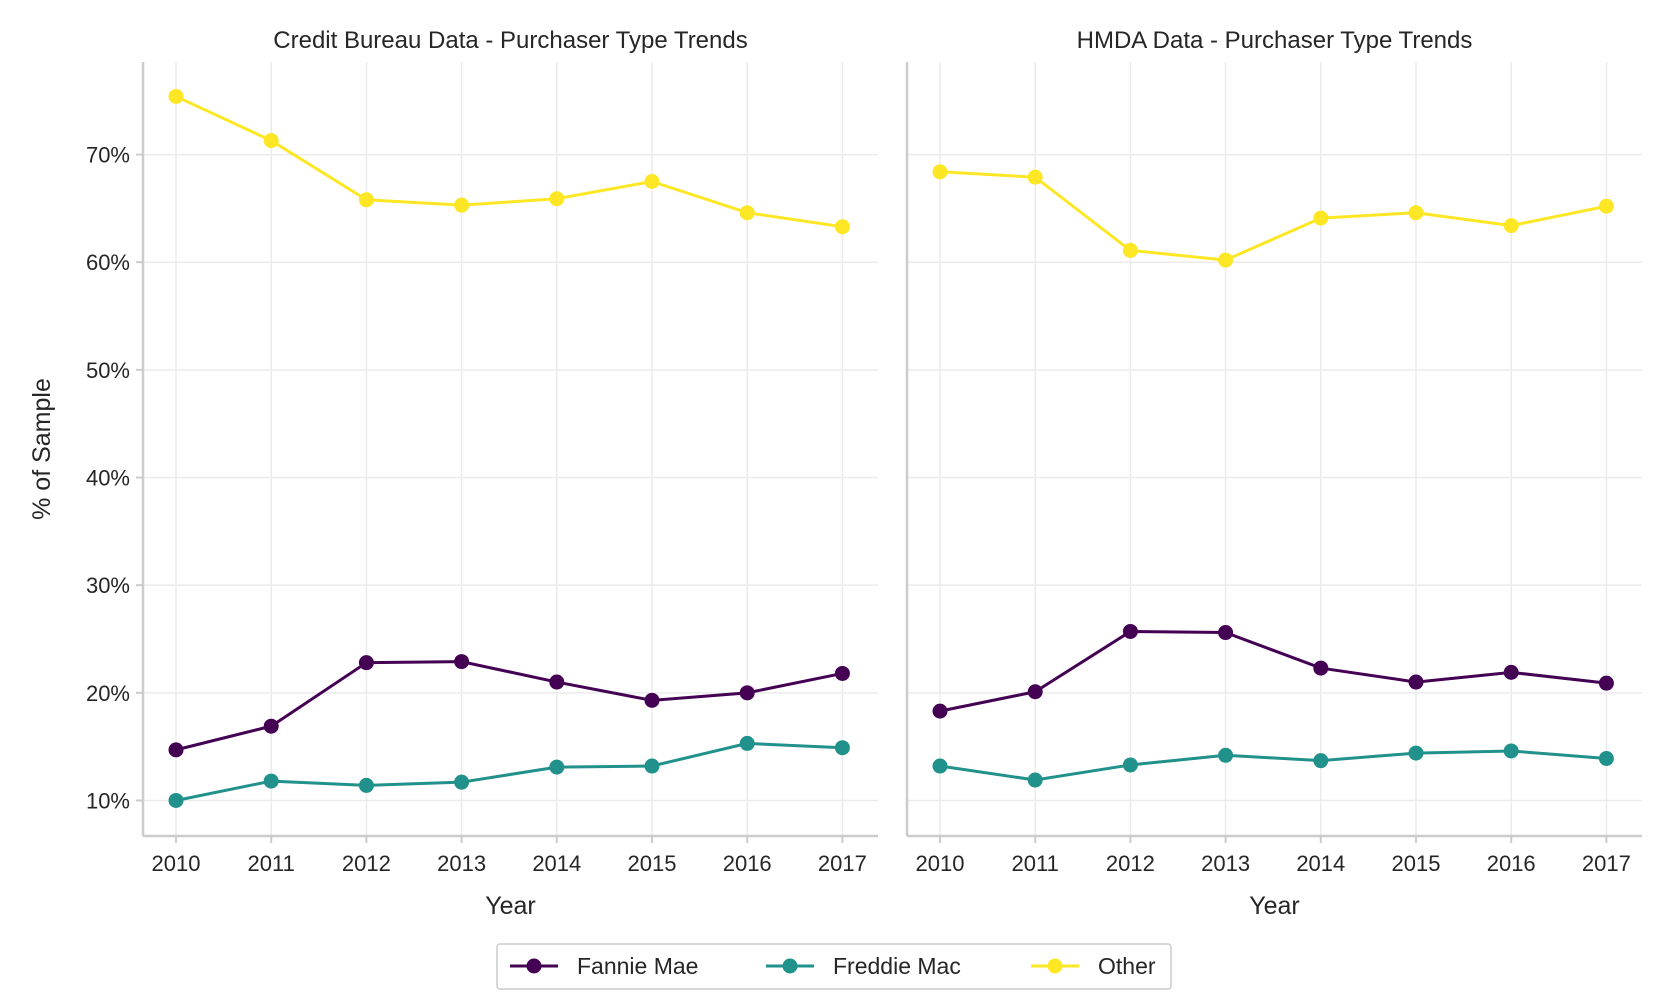 The height and width of the screenshot is (997, 1661). Describe the element at coordinates (556, 863) in the screenshot. I see `x-tick-label: 2014` at that location.